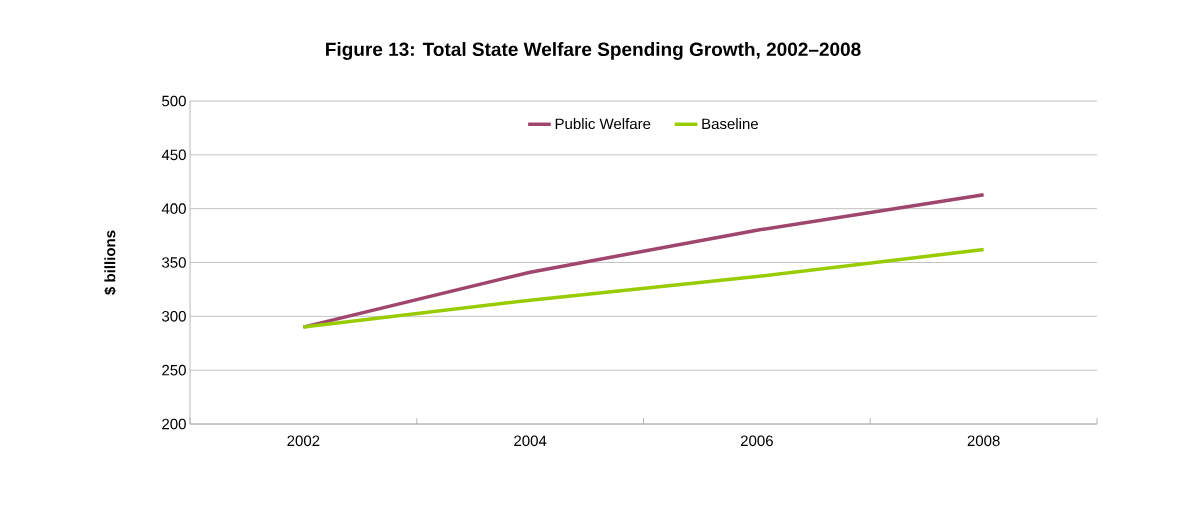 This screenshot has width=1178, height=515. What do you see at coordinates (593, 51) in the screenshot?
I see `chart-title: Figure 13: Total State Welfare Spending Growth, 2002–2008` at bounding box center [593, 51].